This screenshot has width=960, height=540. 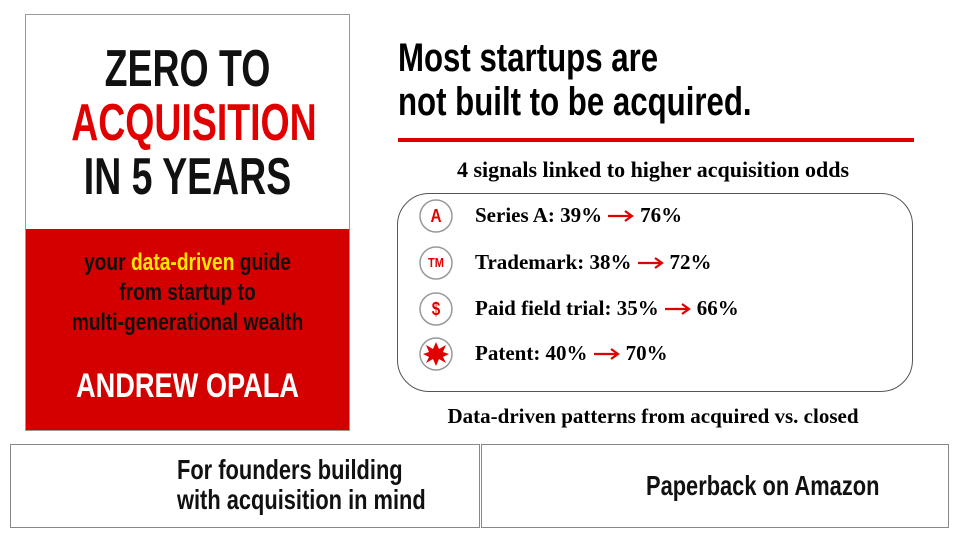 I want to click on signal-after: 72%, so click(x=690, y=262).